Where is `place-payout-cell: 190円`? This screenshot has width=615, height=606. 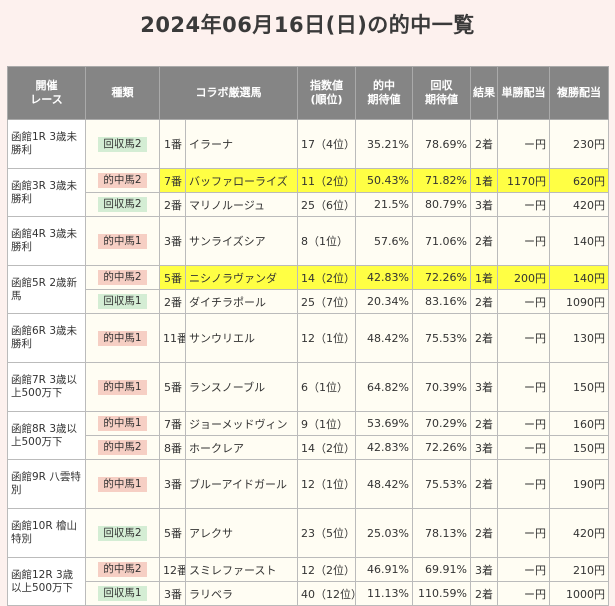
place-payout-cell: 190円 is located at coordinates (579, 484).